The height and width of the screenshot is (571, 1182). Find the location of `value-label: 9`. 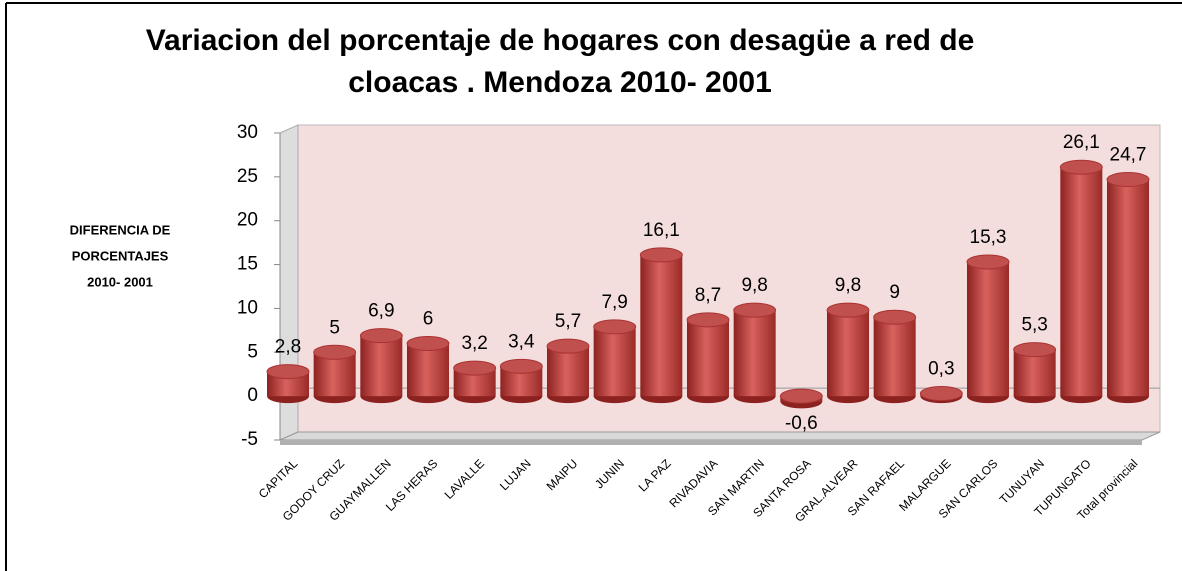

value-label: 9 is located at coordinates (894, 292).